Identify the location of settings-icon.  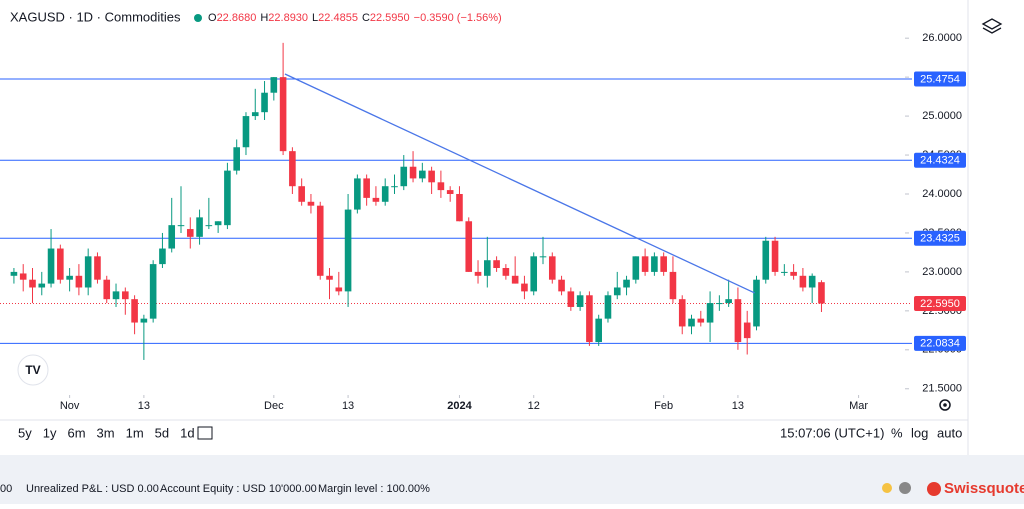
(945, 405).